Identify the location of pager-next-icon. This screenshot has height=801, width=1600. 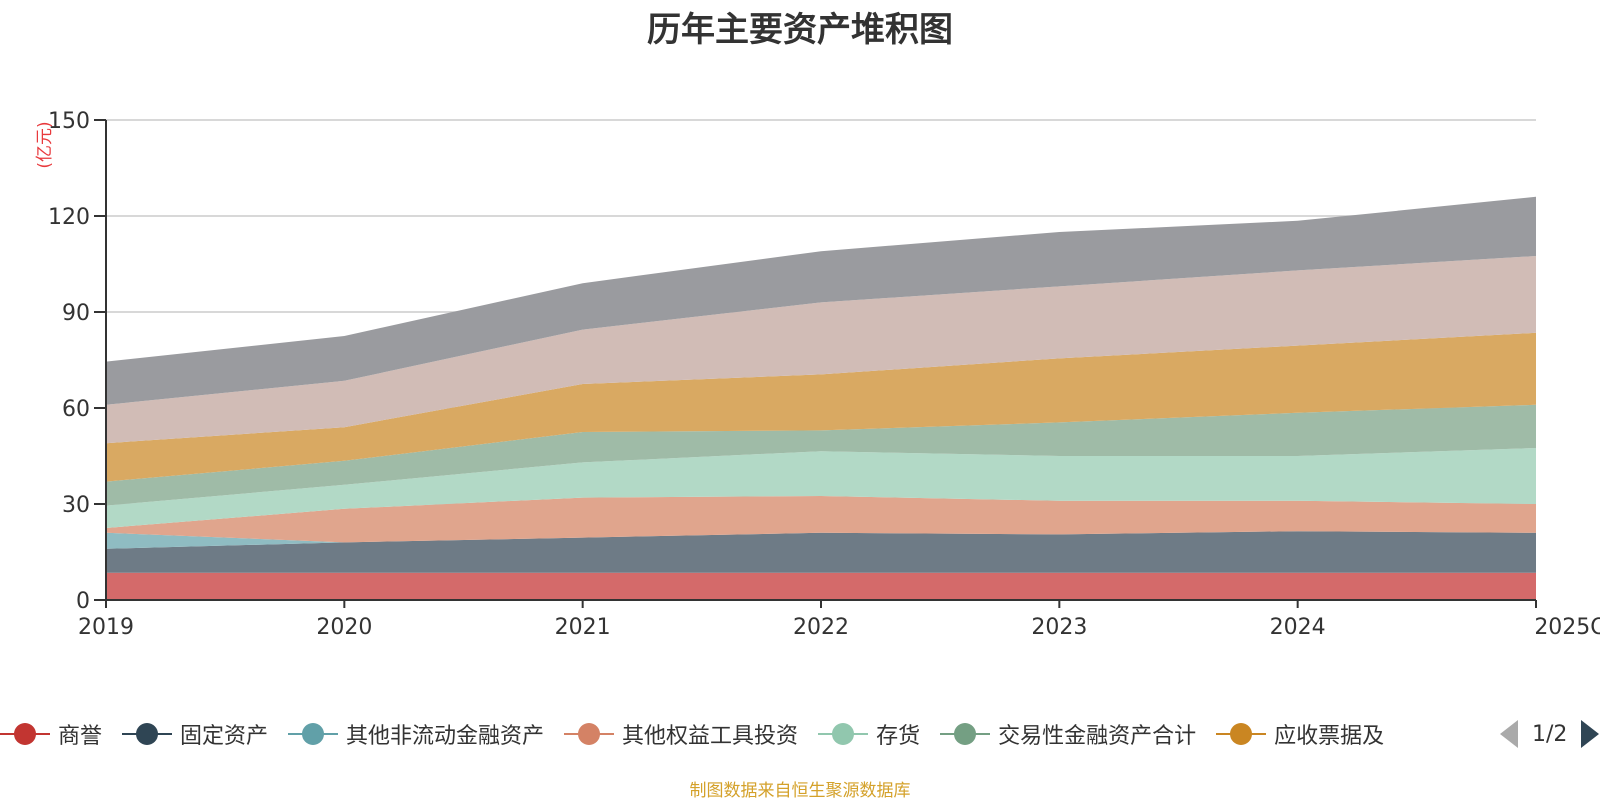
(1590, 734).